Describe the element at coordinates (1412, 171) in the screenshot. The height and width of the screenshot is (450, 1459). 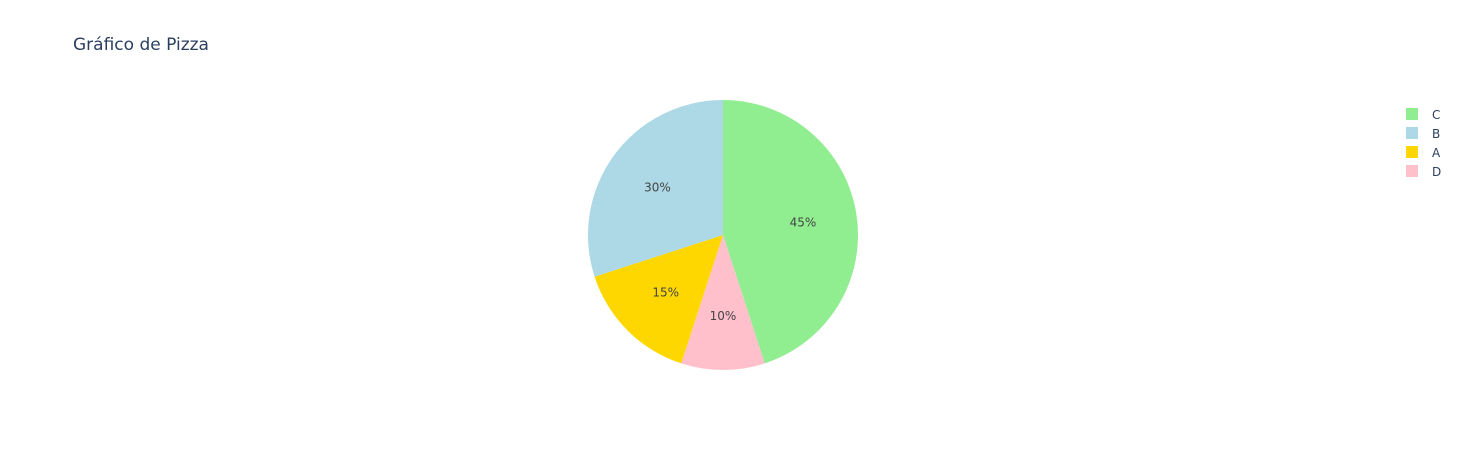
I see `legend-swatch-d` at that location.